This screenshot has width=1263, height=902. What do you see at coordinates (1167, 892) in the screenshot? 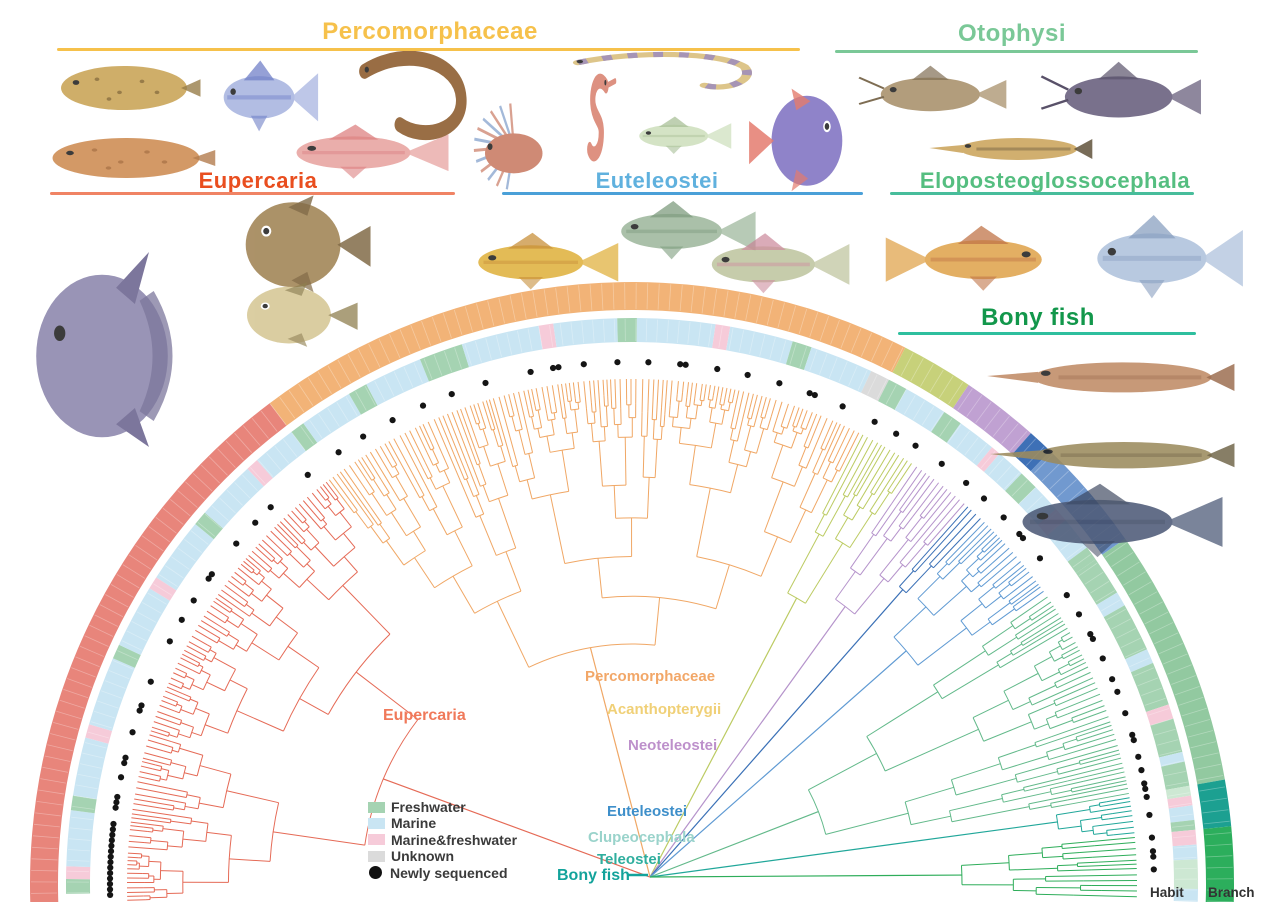
I see `habit-ring-caption: Habit` at bounding box center [1167, 892].